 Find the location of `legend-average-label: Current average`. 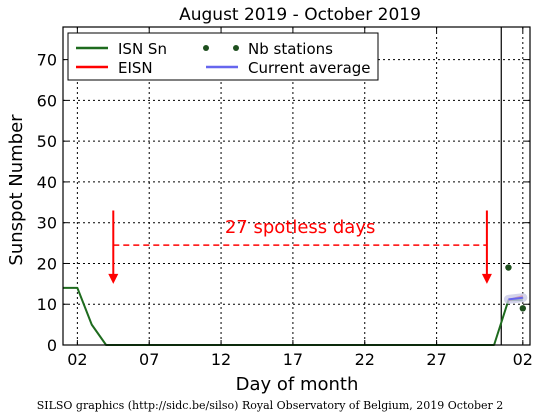

legend-average-label: Current average is located at coordinates (309, 68).